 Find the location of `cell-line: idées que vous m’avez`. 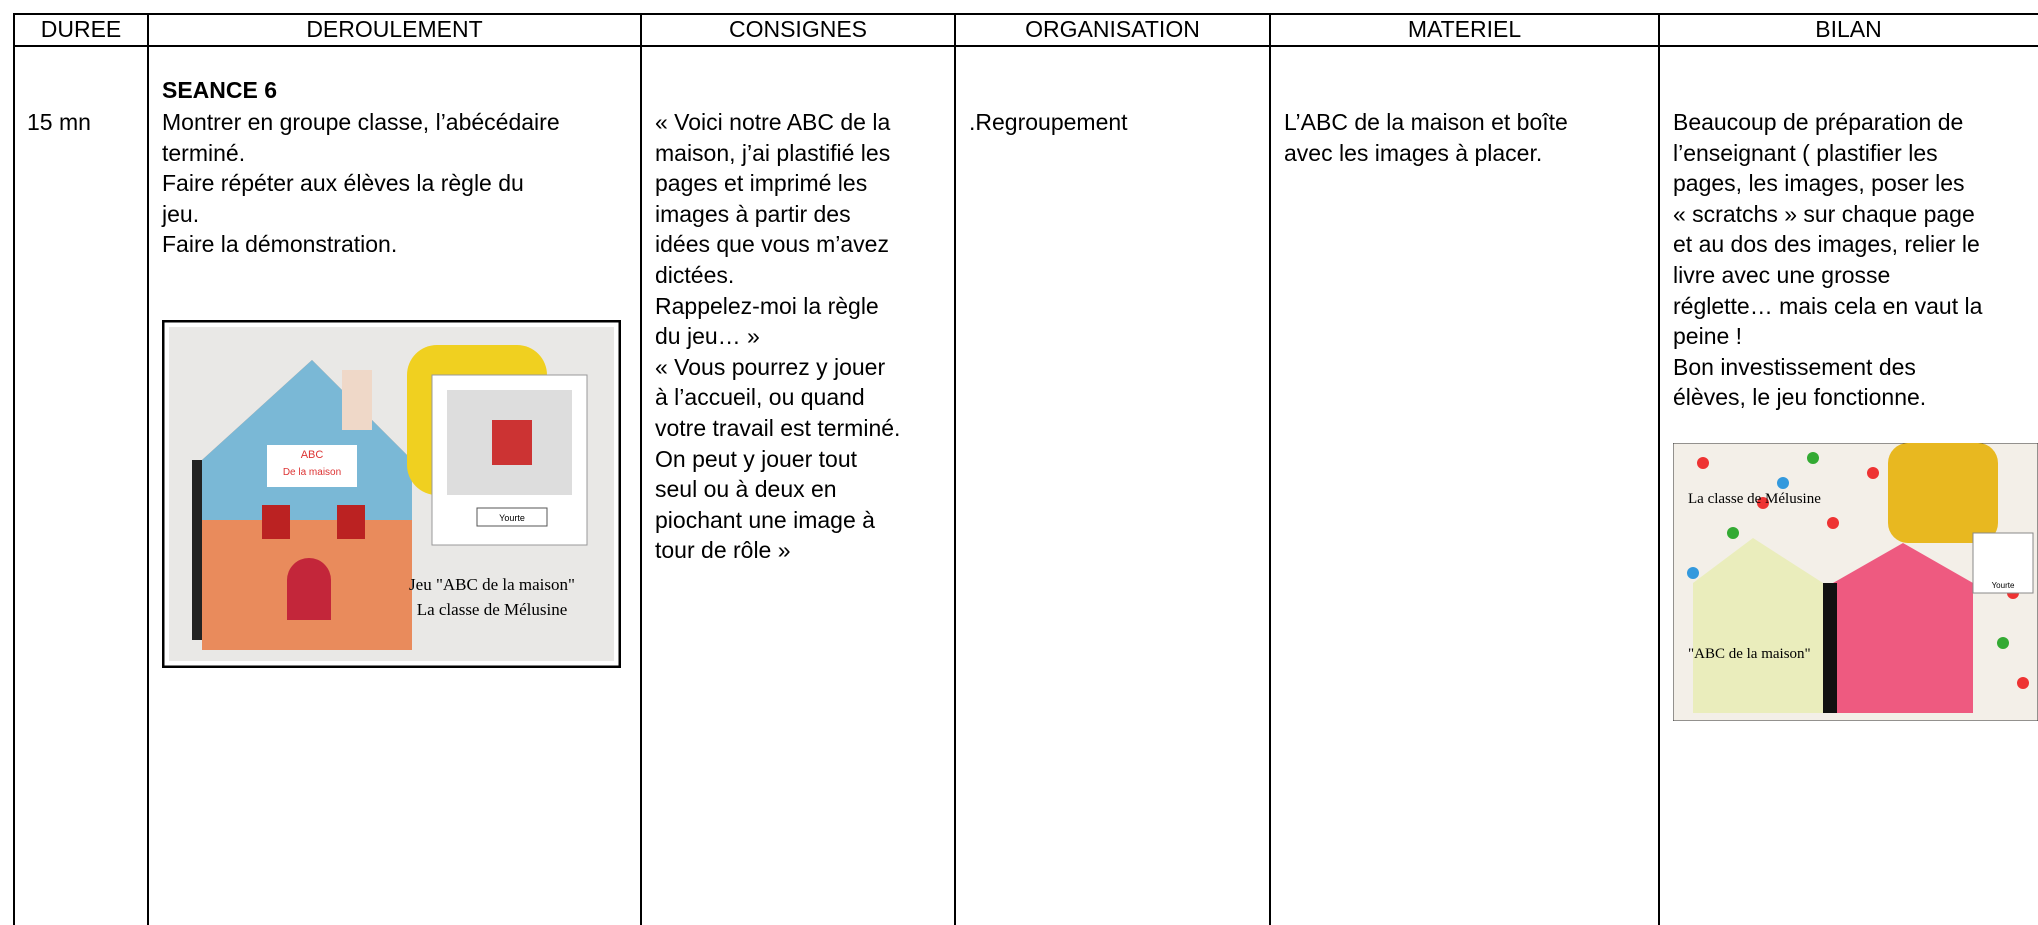

cell-line: idées que vous m’avez is located at coordinates (772, 244).